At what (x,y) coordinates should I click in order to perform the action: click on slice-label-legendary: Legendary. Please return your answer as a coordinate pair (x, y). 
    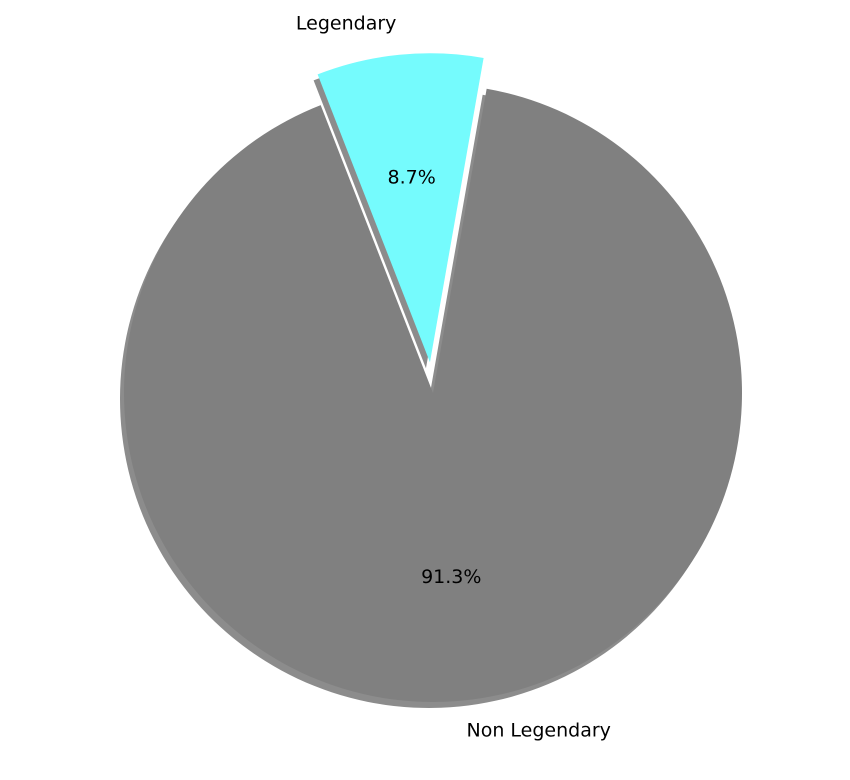
    Looking at the image, I should click on (346, 24).